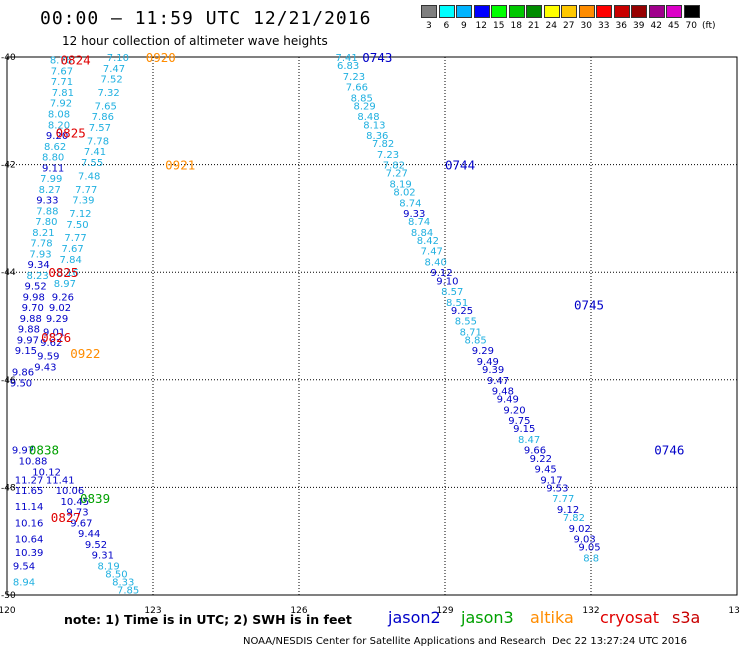 The image size is (740, 650). Describe the element at coordinates (669, 450) in the screenshot. I see `pass-time-label: 0746` at that location.